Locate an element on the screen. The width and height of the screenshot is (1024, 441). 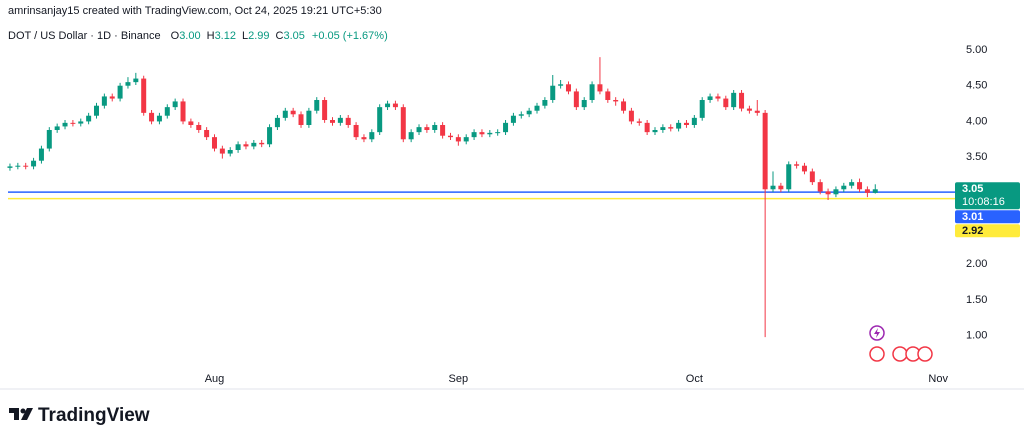
event-icons is located at coordinates (901, 343).